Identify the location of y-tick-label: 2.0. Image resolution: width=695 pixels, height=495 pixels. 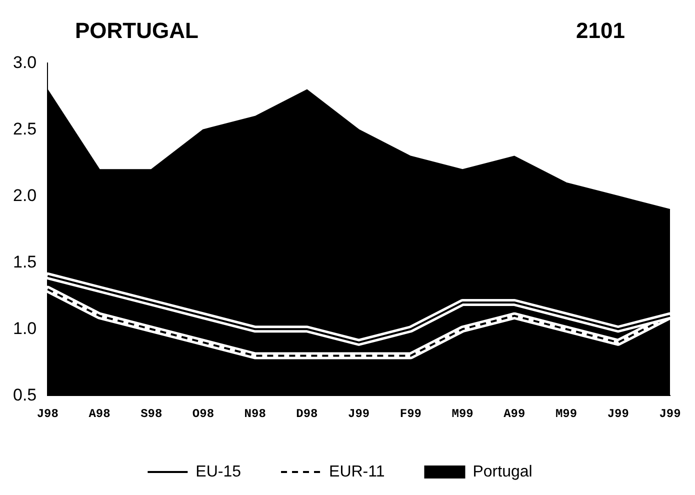
(24, 195).